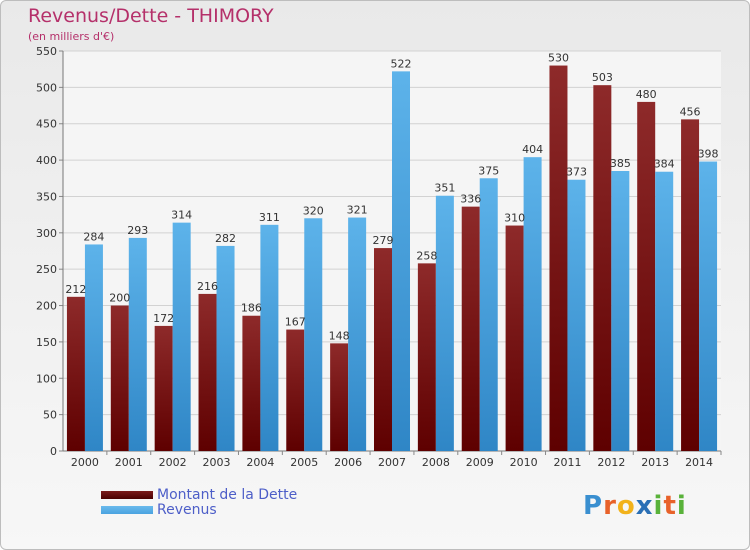 The height and width of the screenshot is (550, 750). What do you see at coordinates (567, 462) in the screenshot?
I see `x-tick-label: 2011` at bounding box center [567, 462].